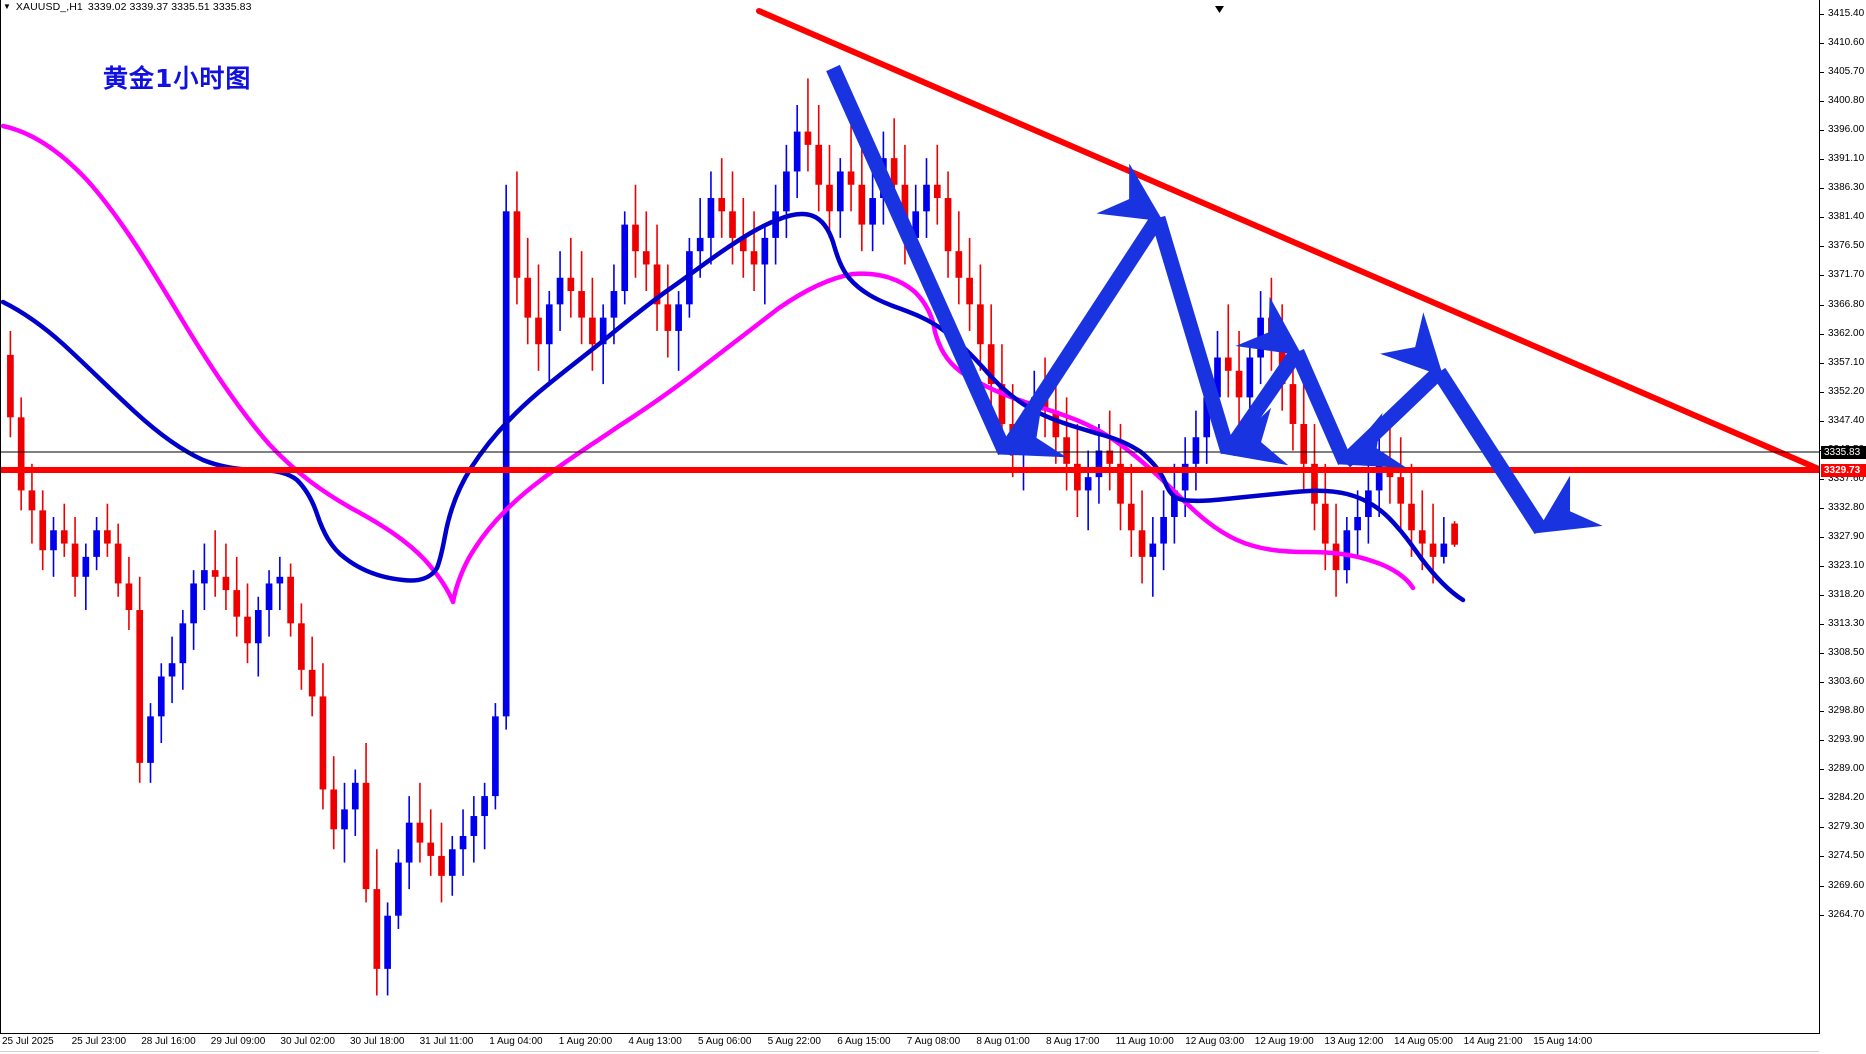 The image size is (1866, 1054). I want to click on crosshair-marker, so click(1219, 6).